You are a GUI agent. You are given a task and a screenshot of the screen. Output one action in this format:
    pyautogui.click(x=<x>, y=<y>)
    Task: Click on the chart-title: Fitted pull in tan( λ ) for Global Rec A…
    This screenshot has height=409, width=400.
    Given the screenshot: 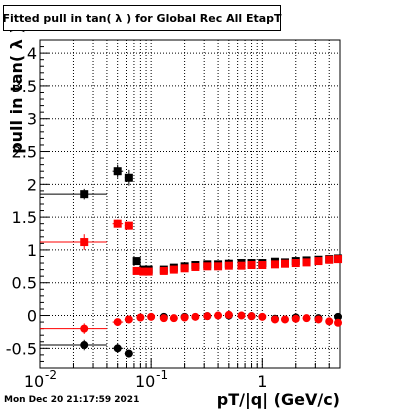 What is the action you would take?
    pyautogui.click(x=142, y=18)
    